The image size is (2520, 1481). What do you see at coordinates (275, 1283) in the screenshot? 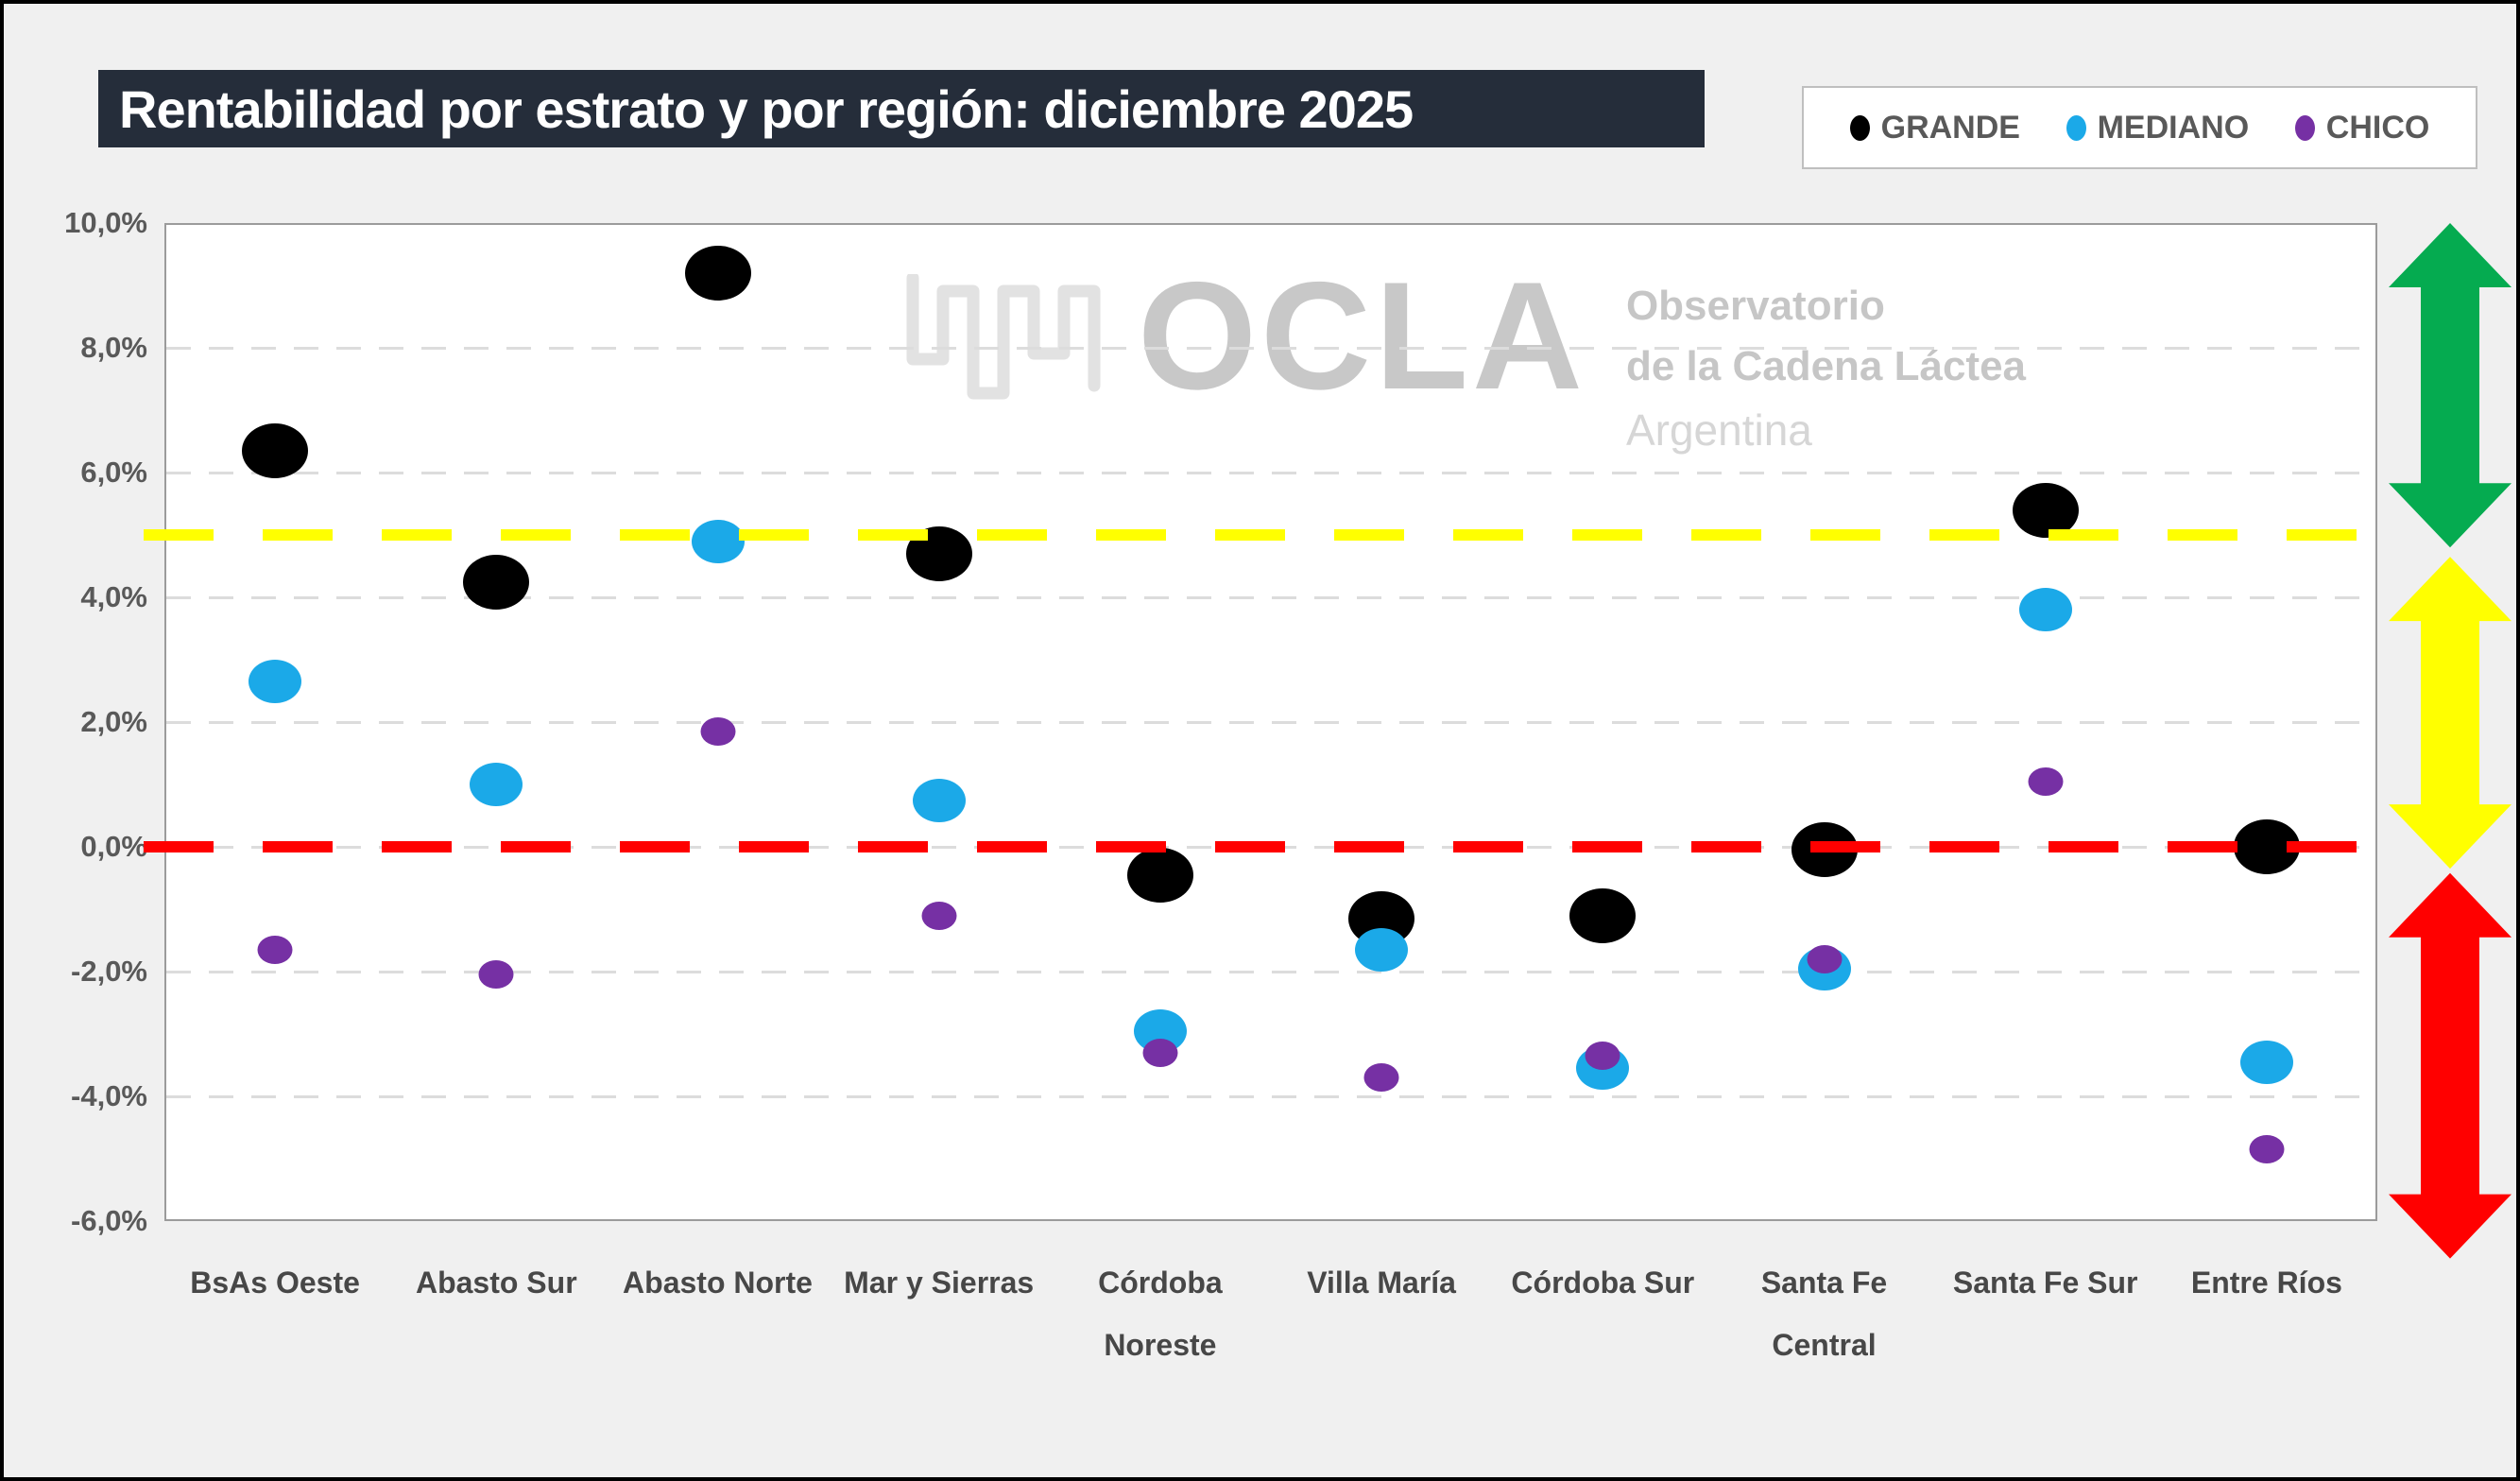
I see `x-axis-category-bsas-oeste: BsAs Oeste` at bounding box center [275, 1283].